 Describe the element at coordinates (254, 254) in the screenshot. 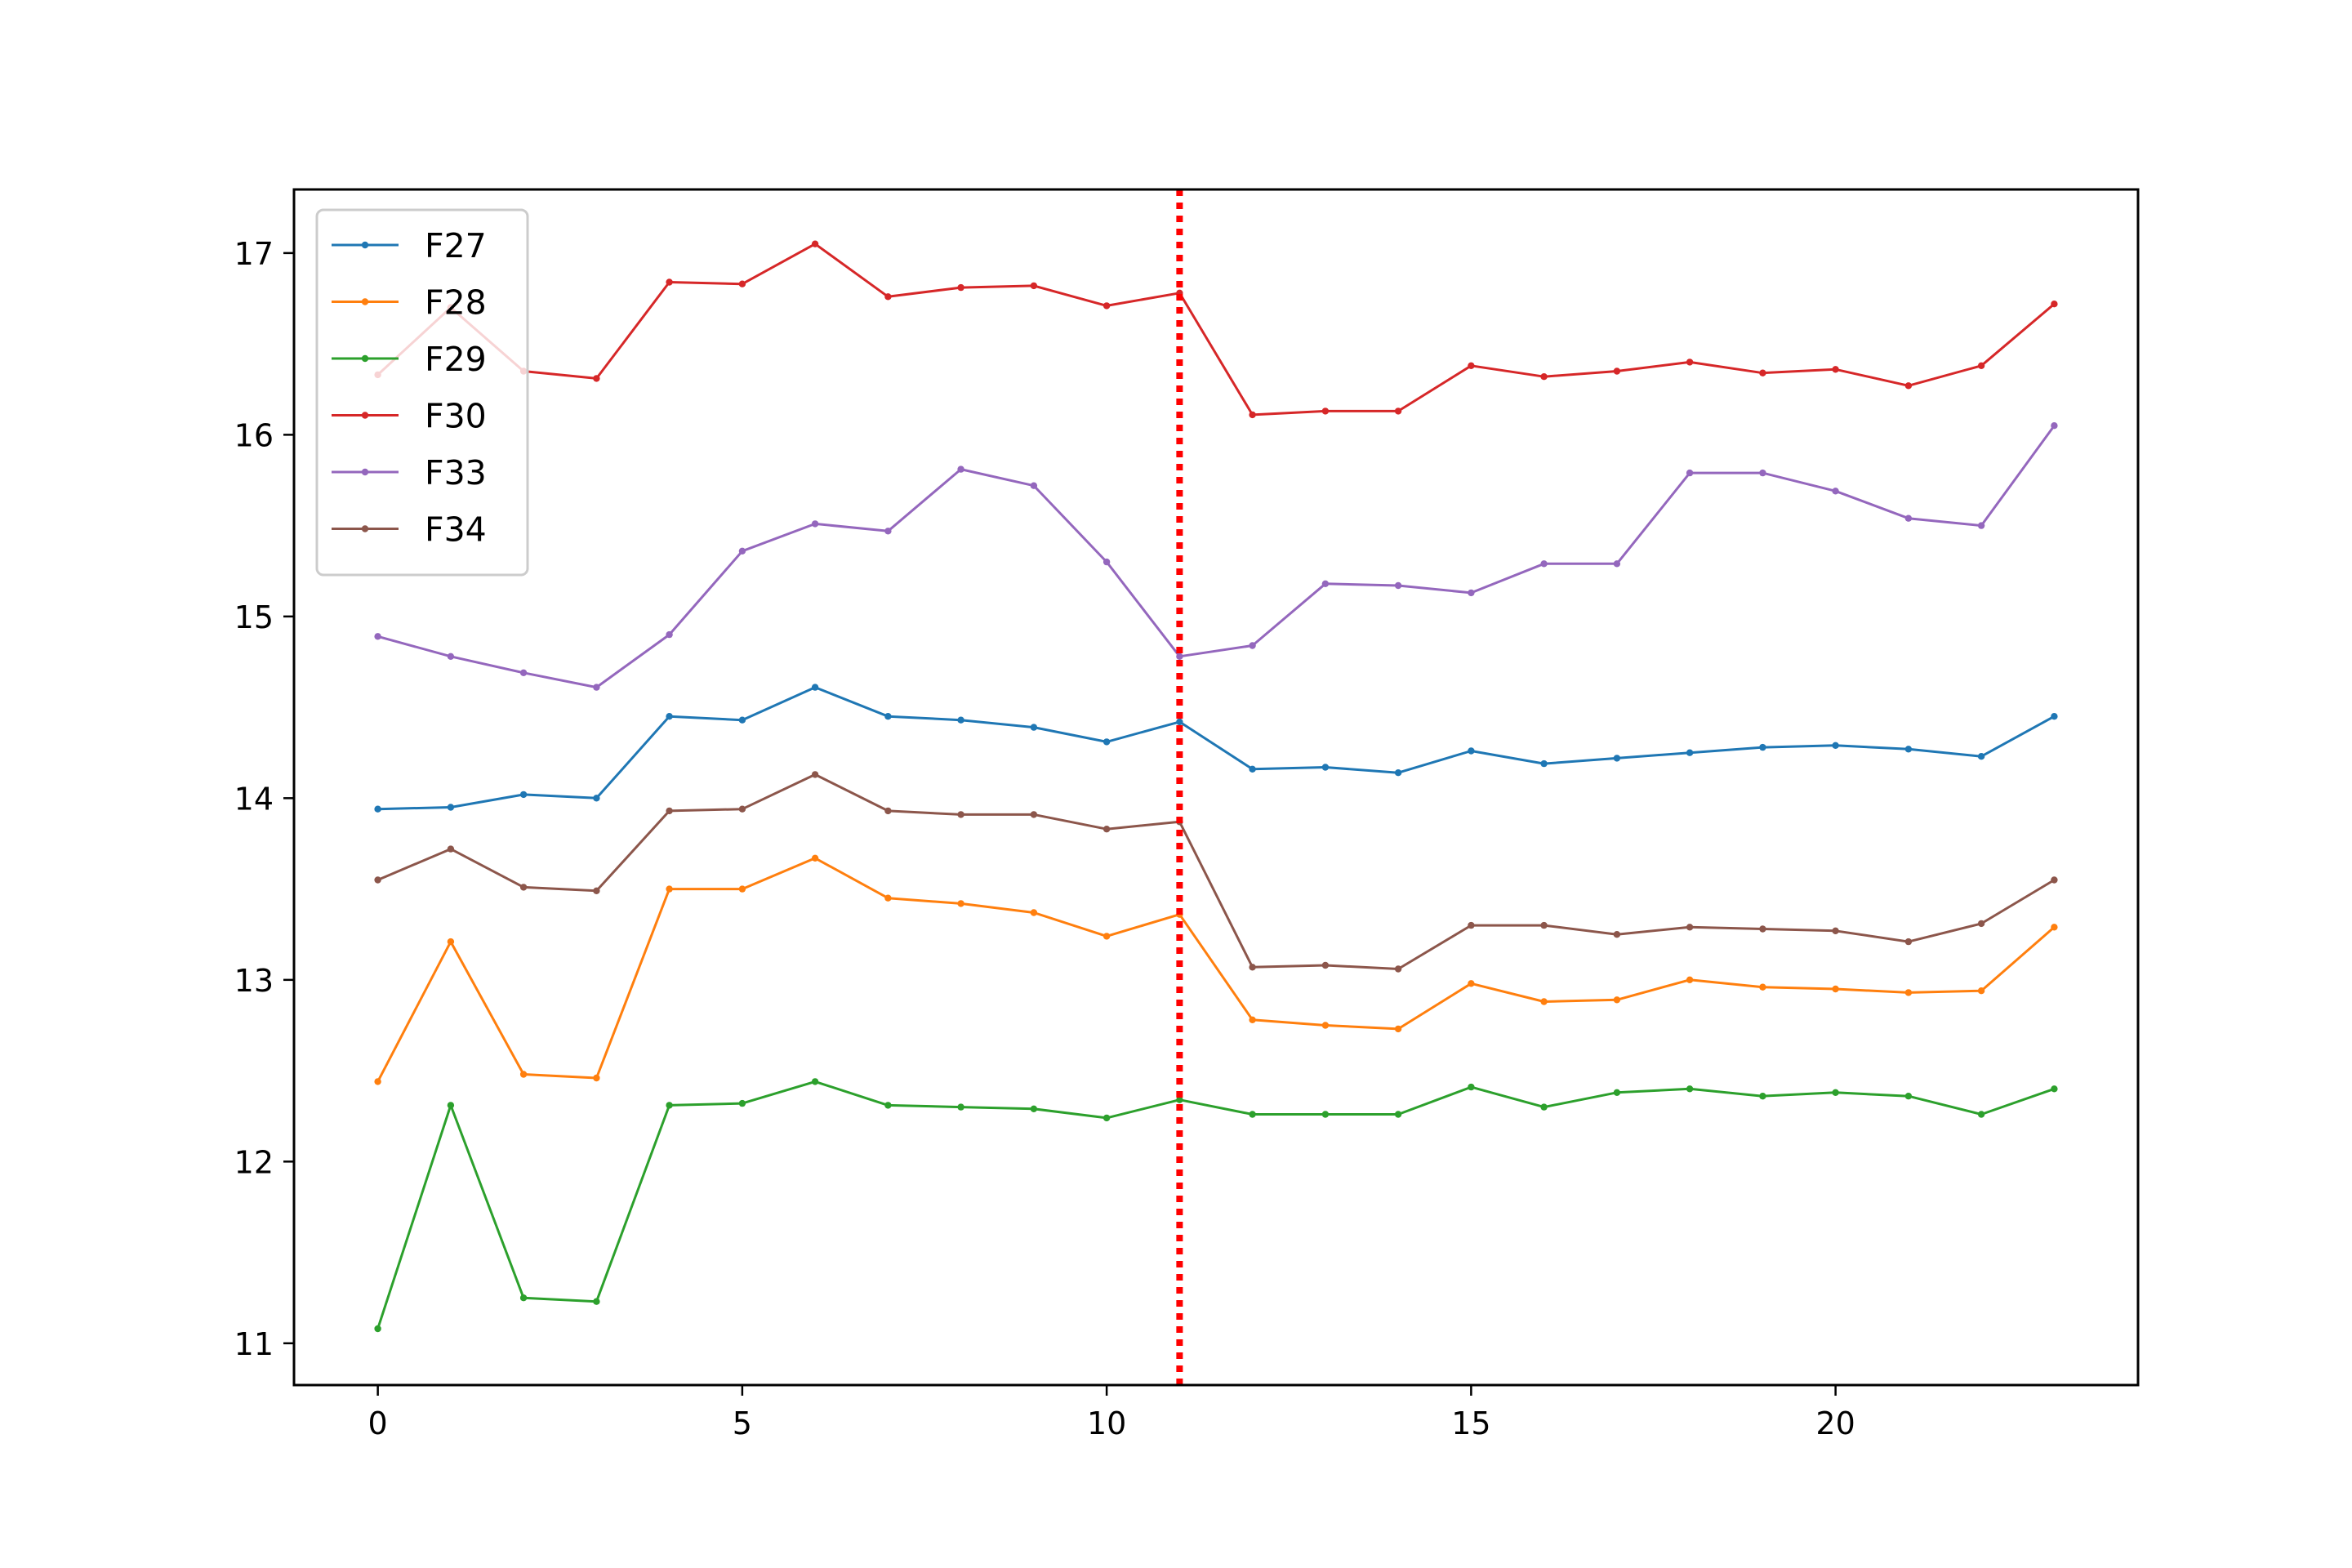

I see `y-tick-label: 17` at that location.